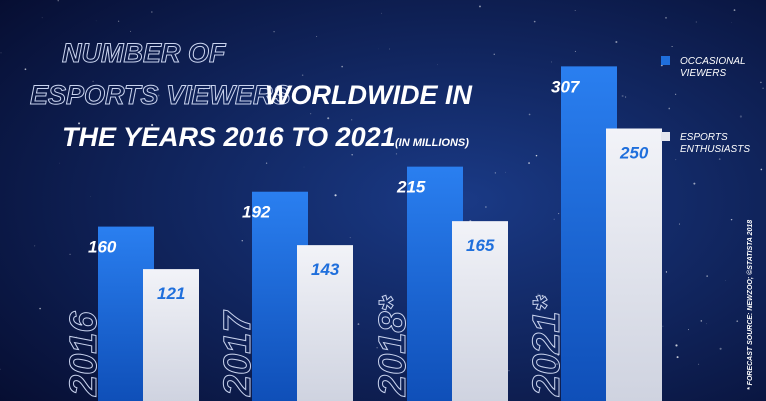 This screenshot has width=766, height=401. Describe the element at coordinates (432, 143) in the screenshot. I see `subtitle: (IN MILLIONS)` at that location.